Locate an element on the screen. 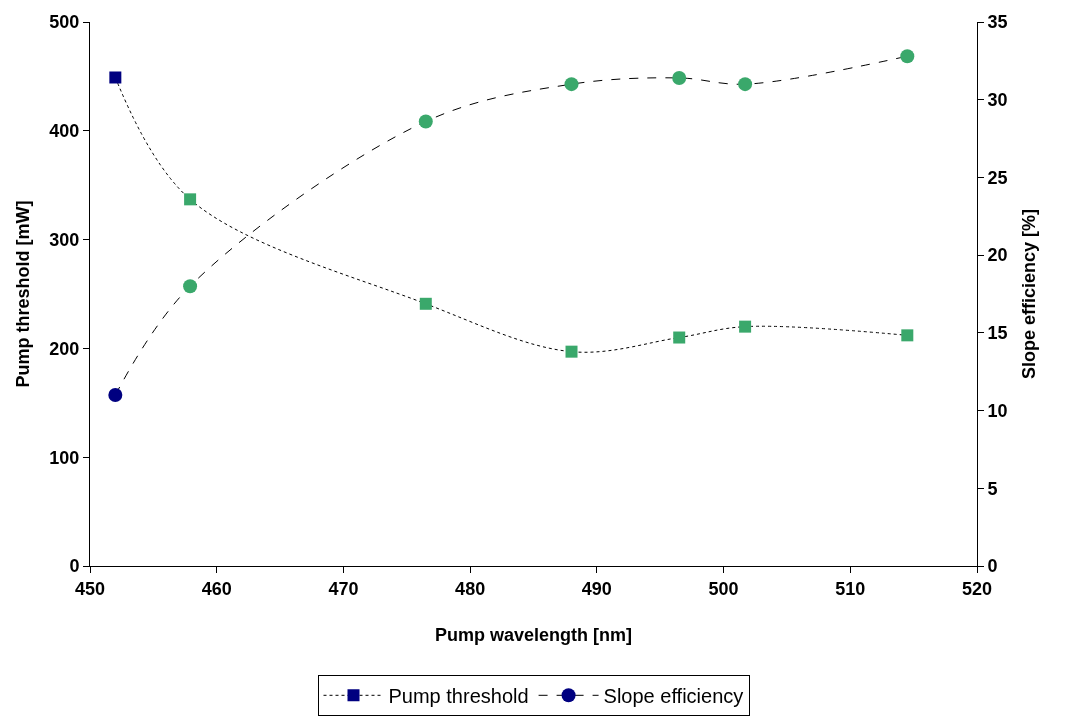  y-axis-title: Pump threshold [mW] is located at coordinates (22, 294).